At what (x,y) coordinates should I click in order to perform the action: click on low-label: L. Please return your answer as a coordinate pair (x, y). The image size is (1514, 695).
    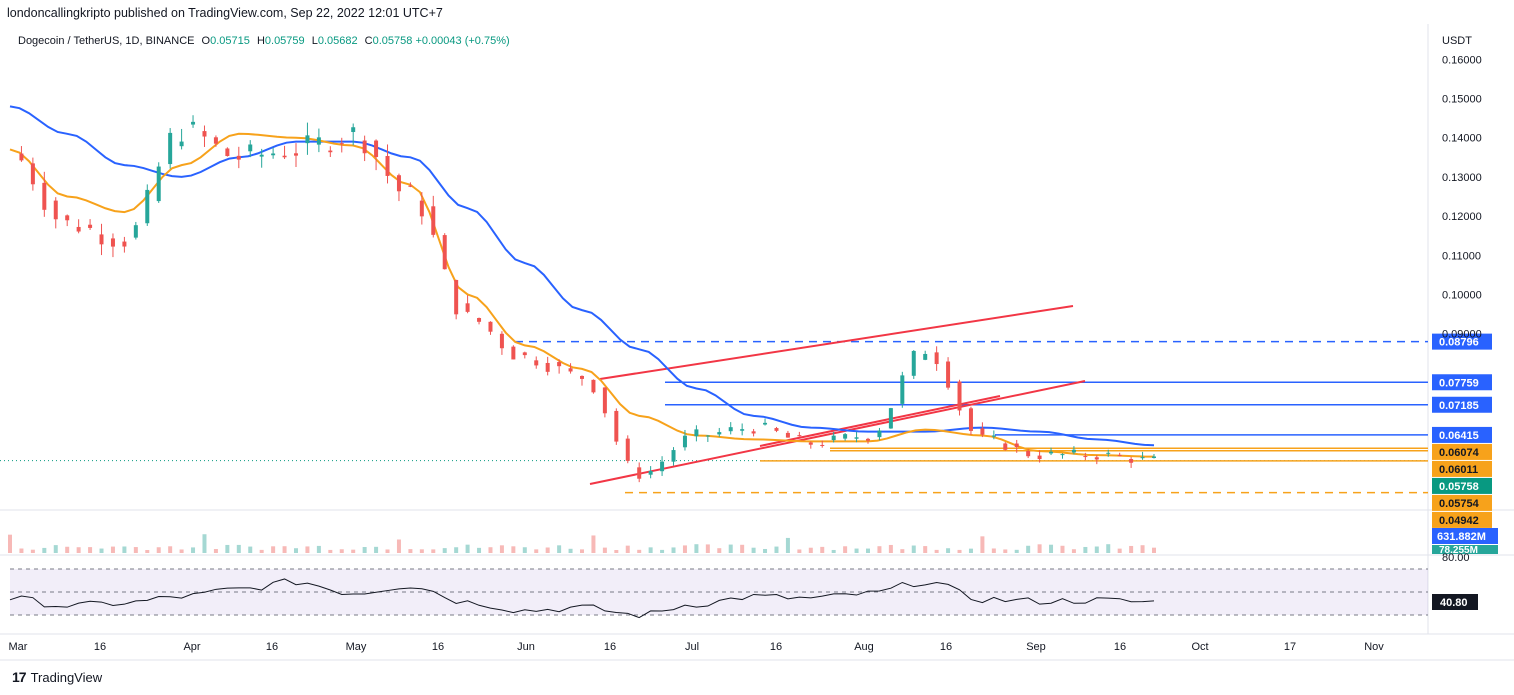
    Looking at the image, I should click on (314, 41).